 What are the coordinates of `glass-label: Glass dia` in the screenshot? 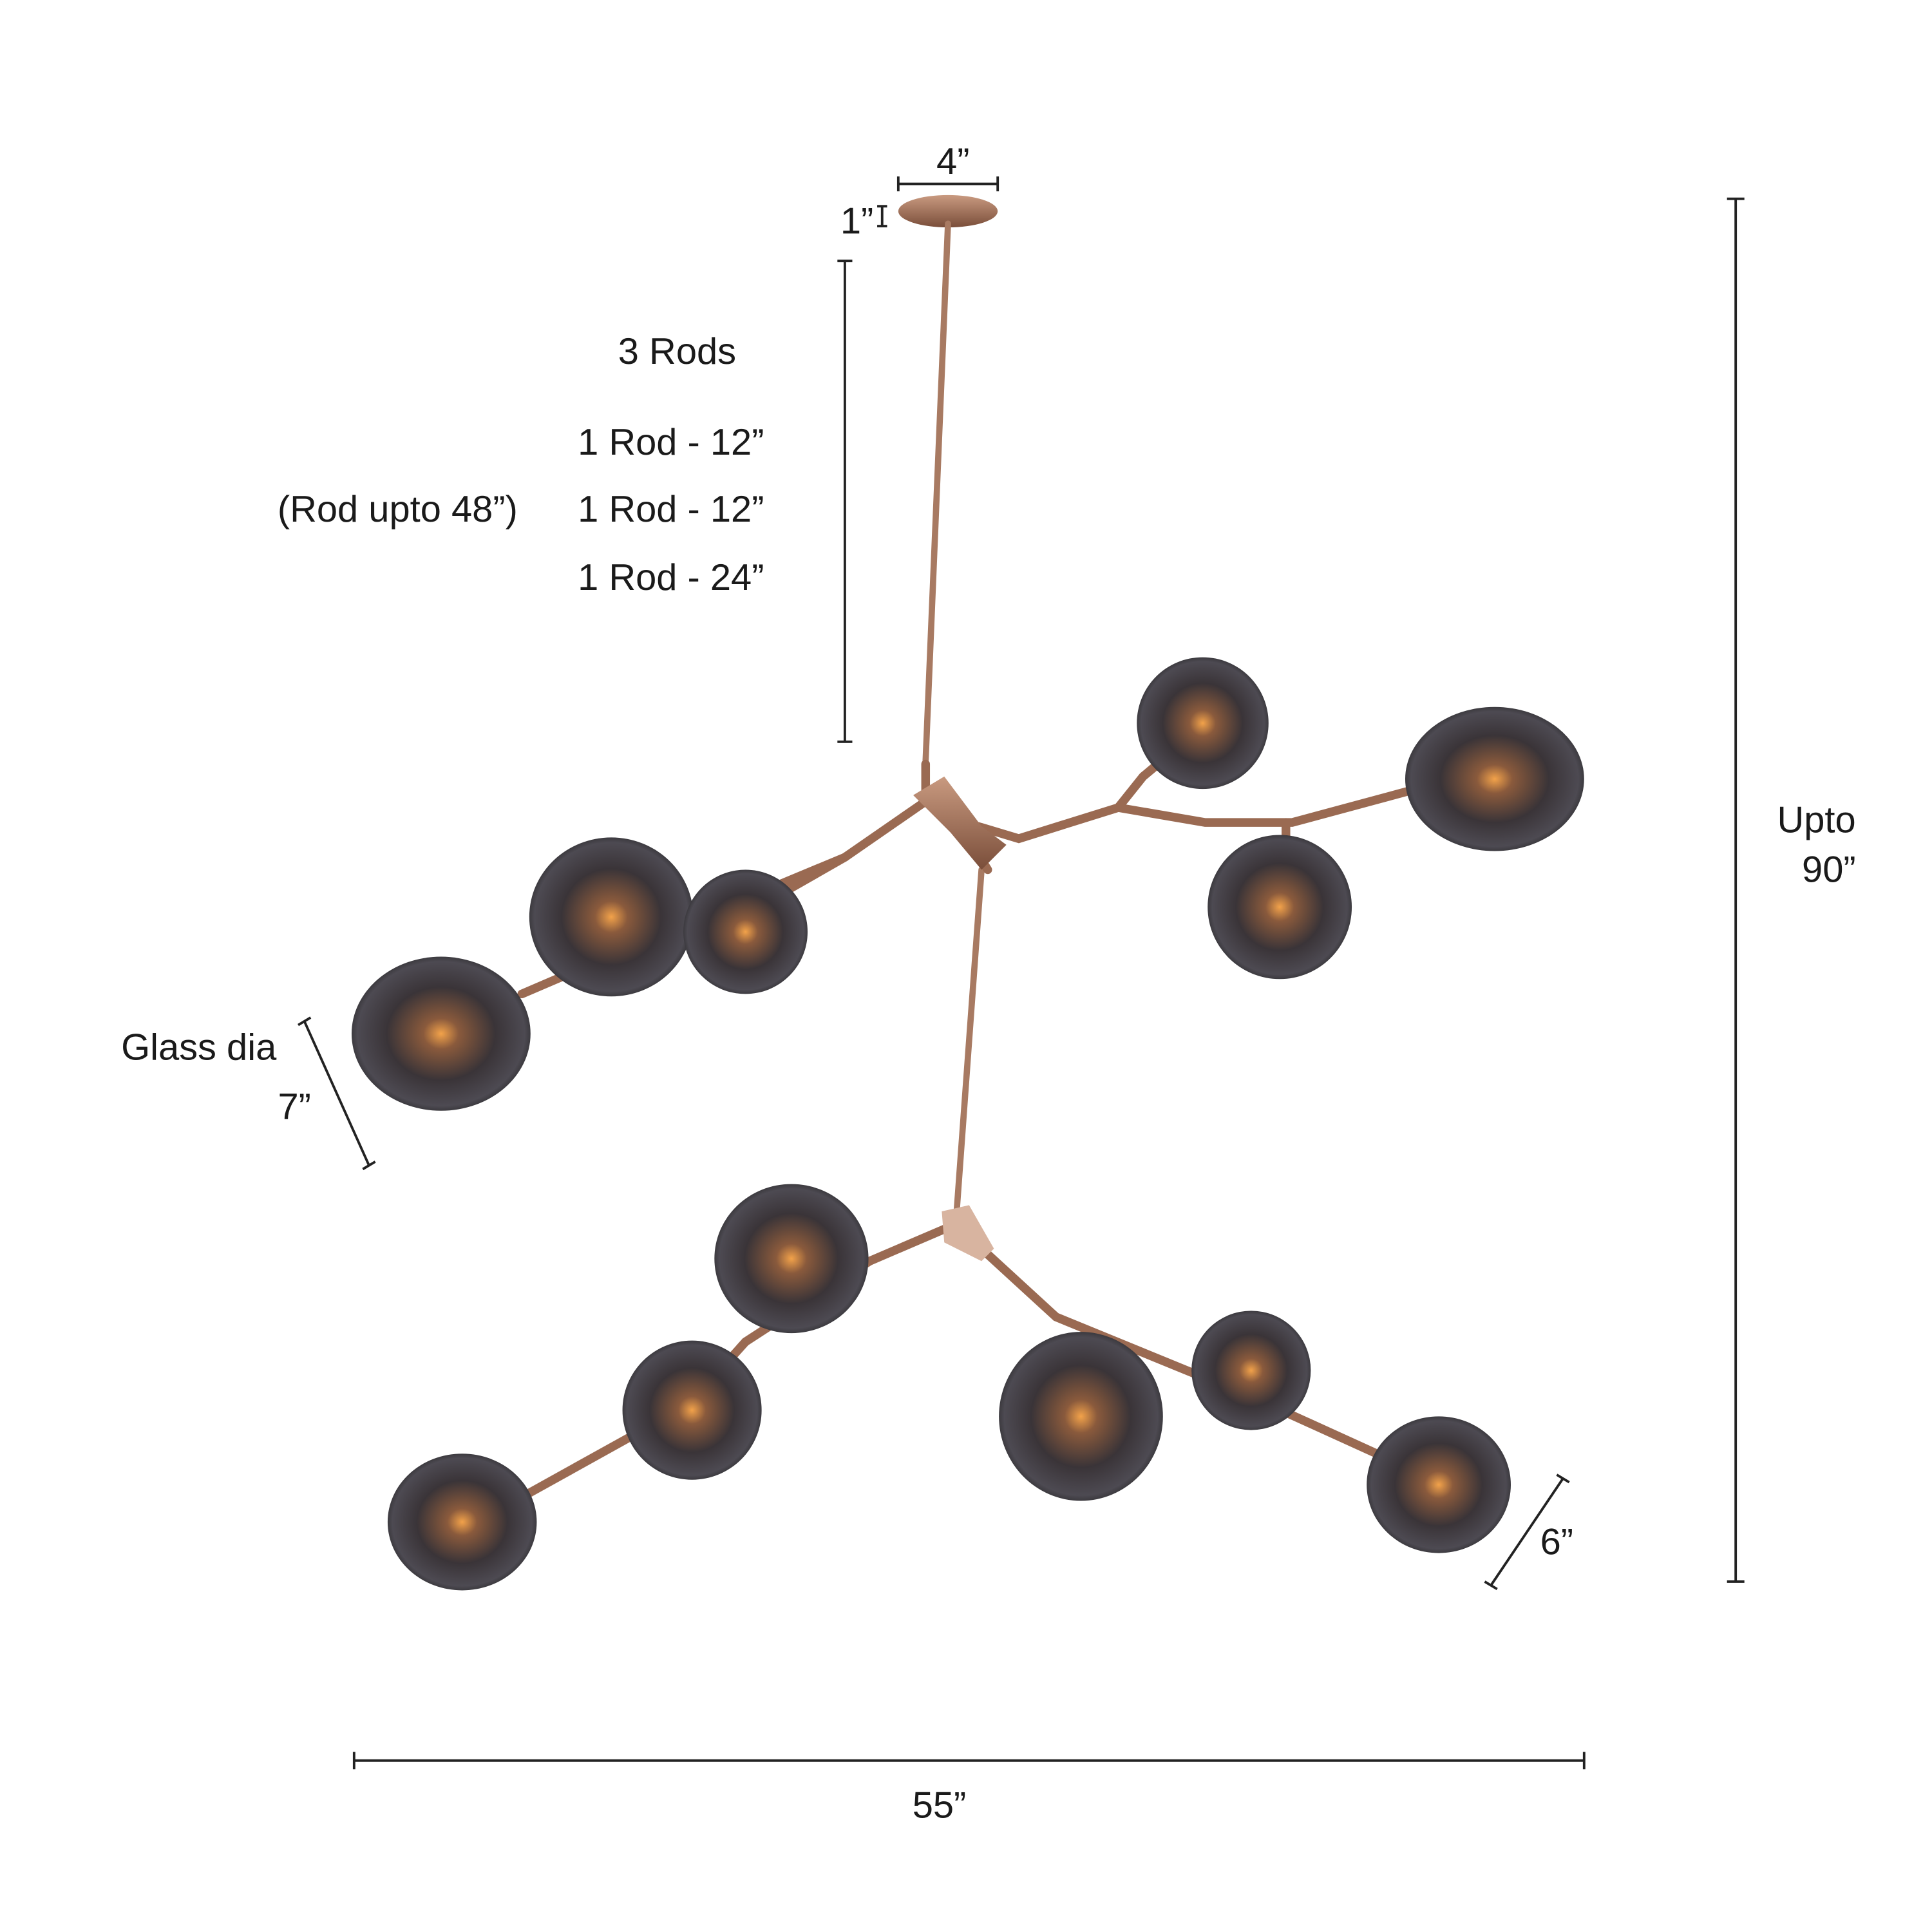 It's located at (199, 1047).